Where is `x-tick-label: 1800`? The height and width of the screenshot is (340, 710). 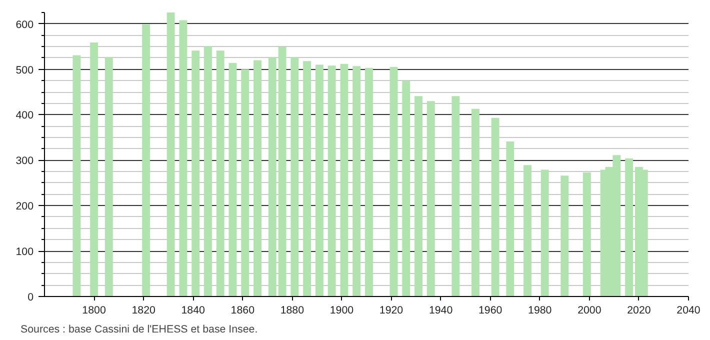 x-tick-label: 1800 is located at coordinates (94, 310).